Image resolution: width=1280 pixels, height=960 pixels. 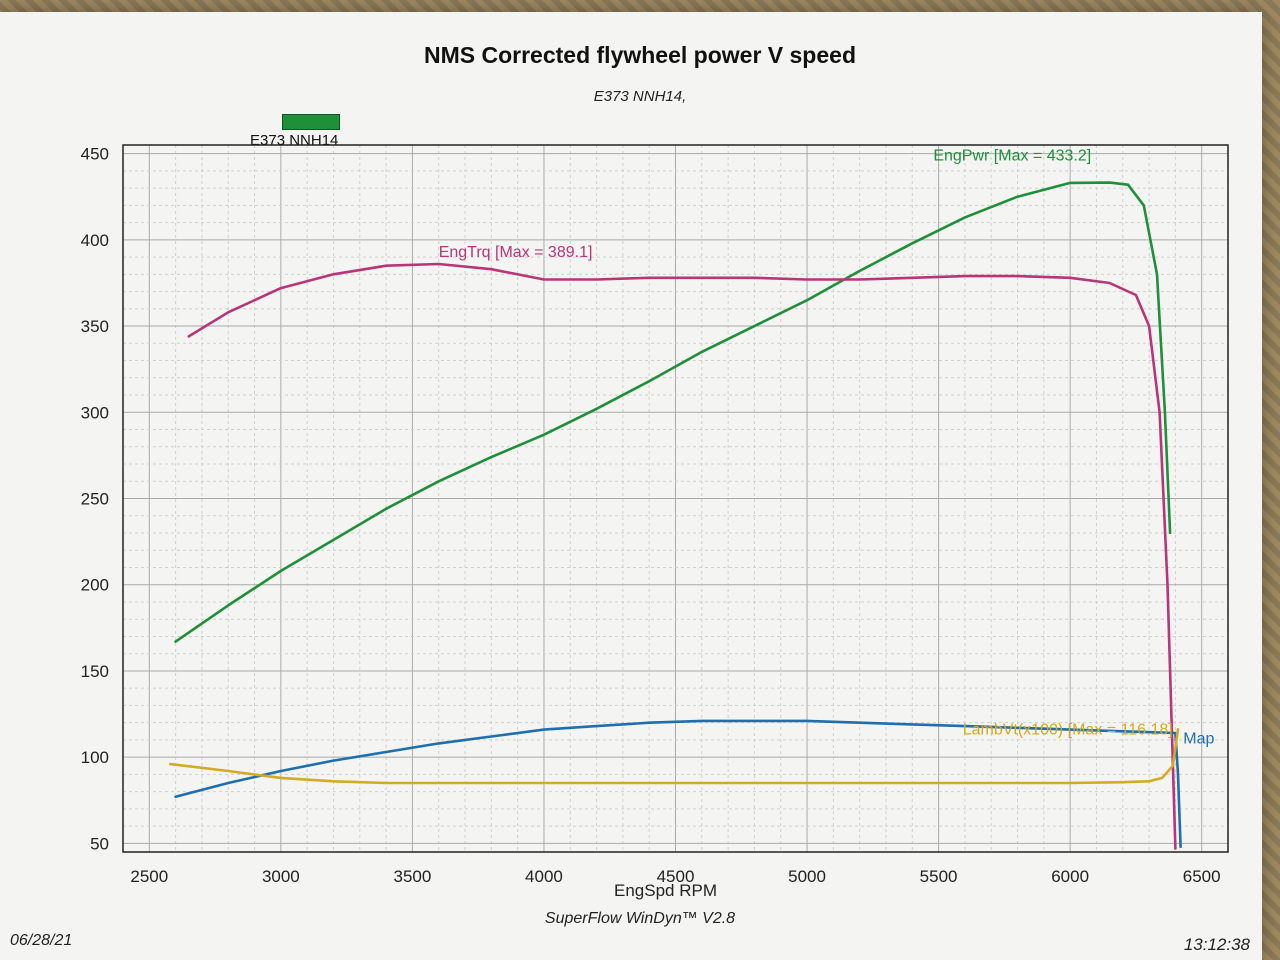 I want to click on series-label-lambvt-x100: LambVt(x100) [Max = 116.18], so click(x=1068, y=730).